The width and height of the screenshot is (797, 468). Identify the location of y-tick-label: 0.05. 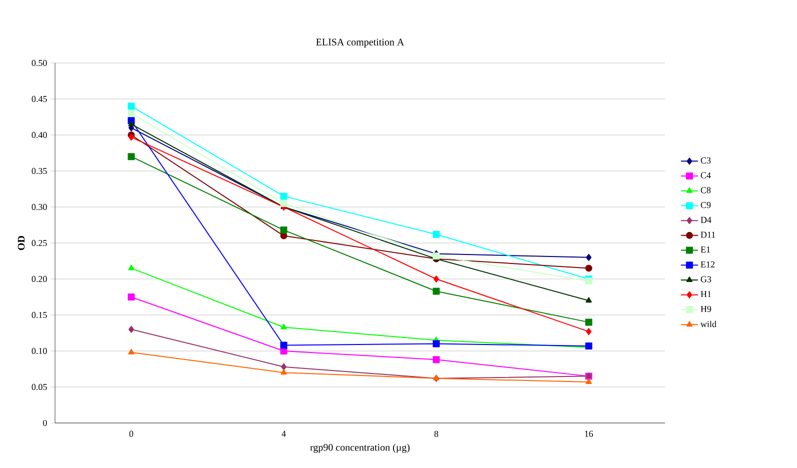
(39, 387).